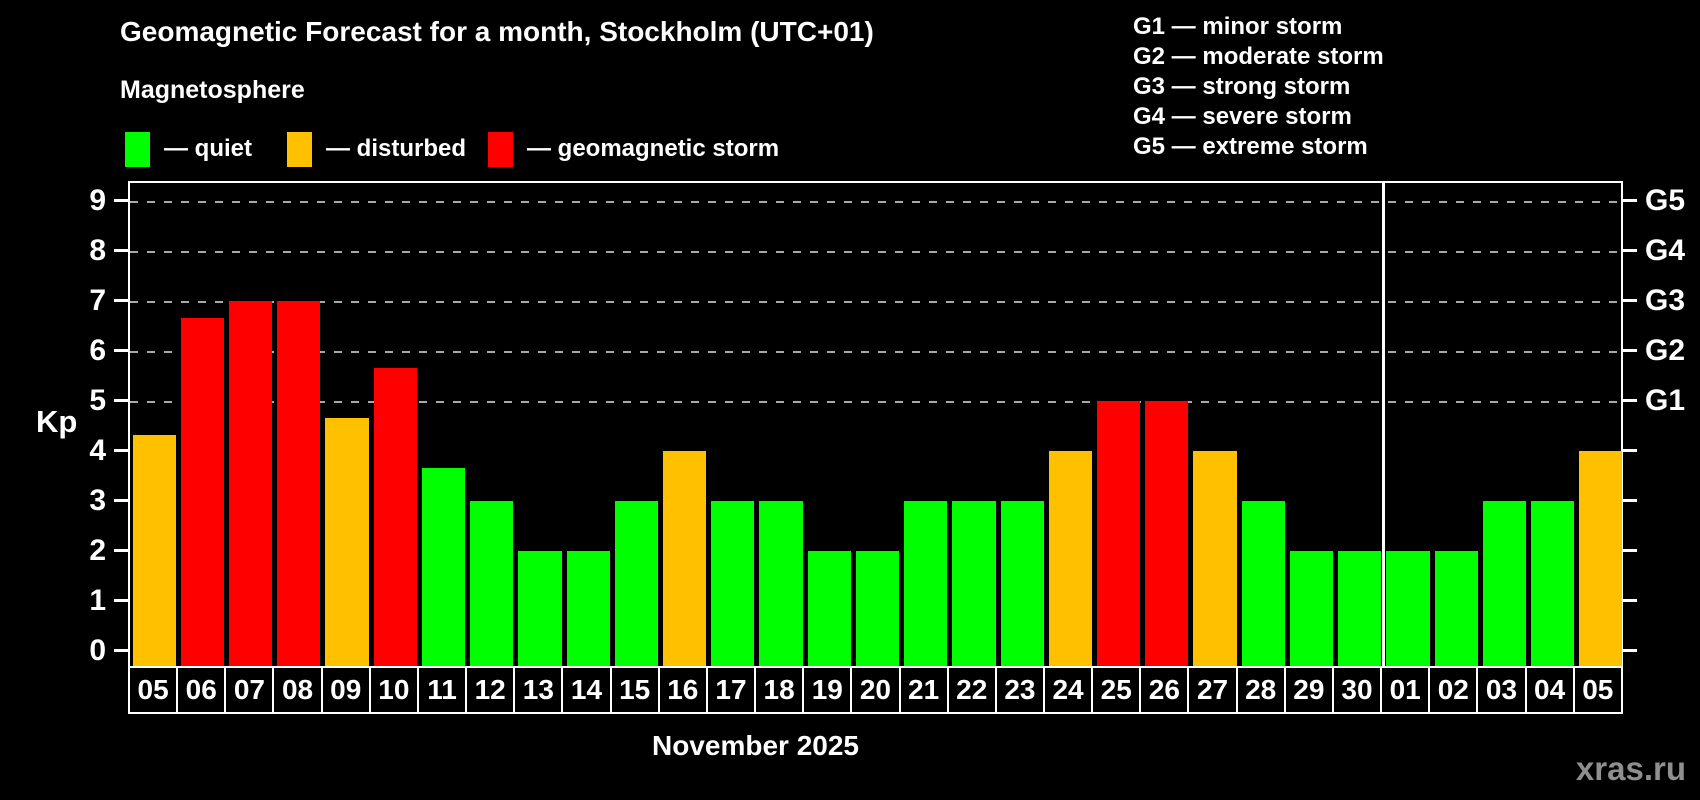 The image size is (1700, 800). Describe the element at coordinates (345, 690) in the screenshot. I see `date-cell-09: 09` at that location.